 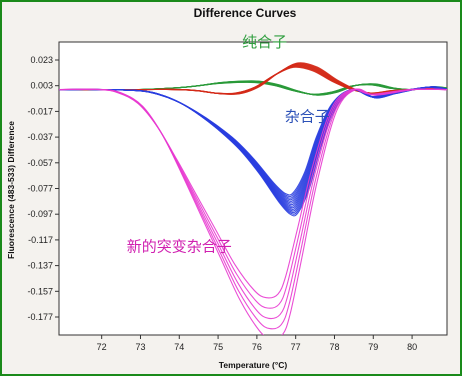 What do you see at coordinates (40, 266) in the screenshot?
I see `y-tick-label: -0.137` at bounding box center [40, 266].